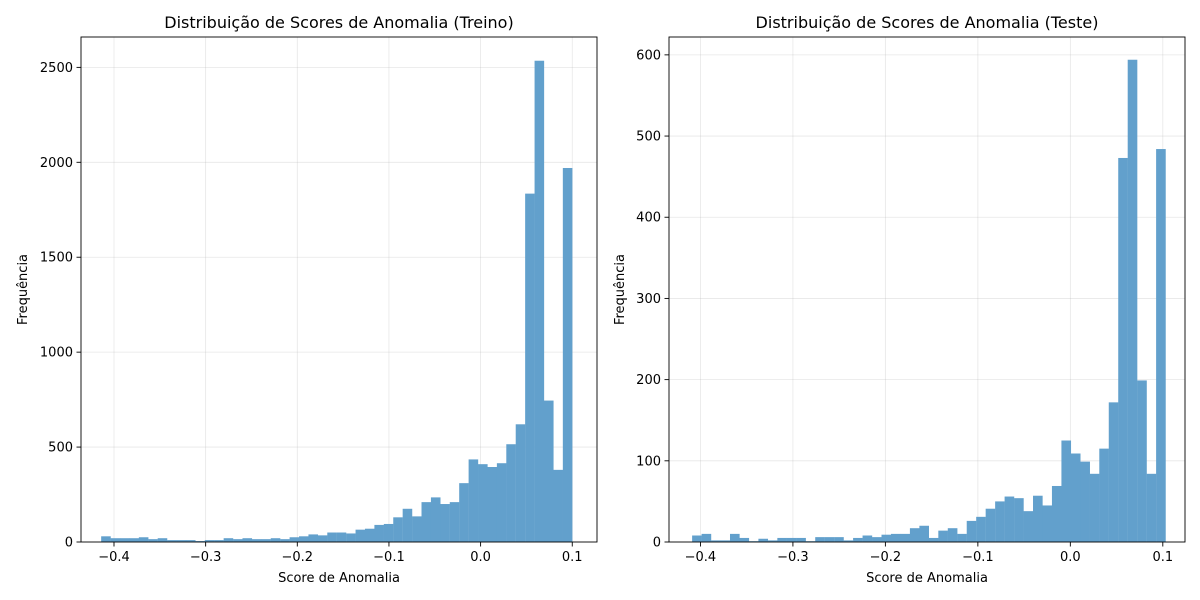 The image size is (1200, 600). Describe the element at coordinates (56, 353) in the screenshot. I see `y-tick-label: 1000` at that location.